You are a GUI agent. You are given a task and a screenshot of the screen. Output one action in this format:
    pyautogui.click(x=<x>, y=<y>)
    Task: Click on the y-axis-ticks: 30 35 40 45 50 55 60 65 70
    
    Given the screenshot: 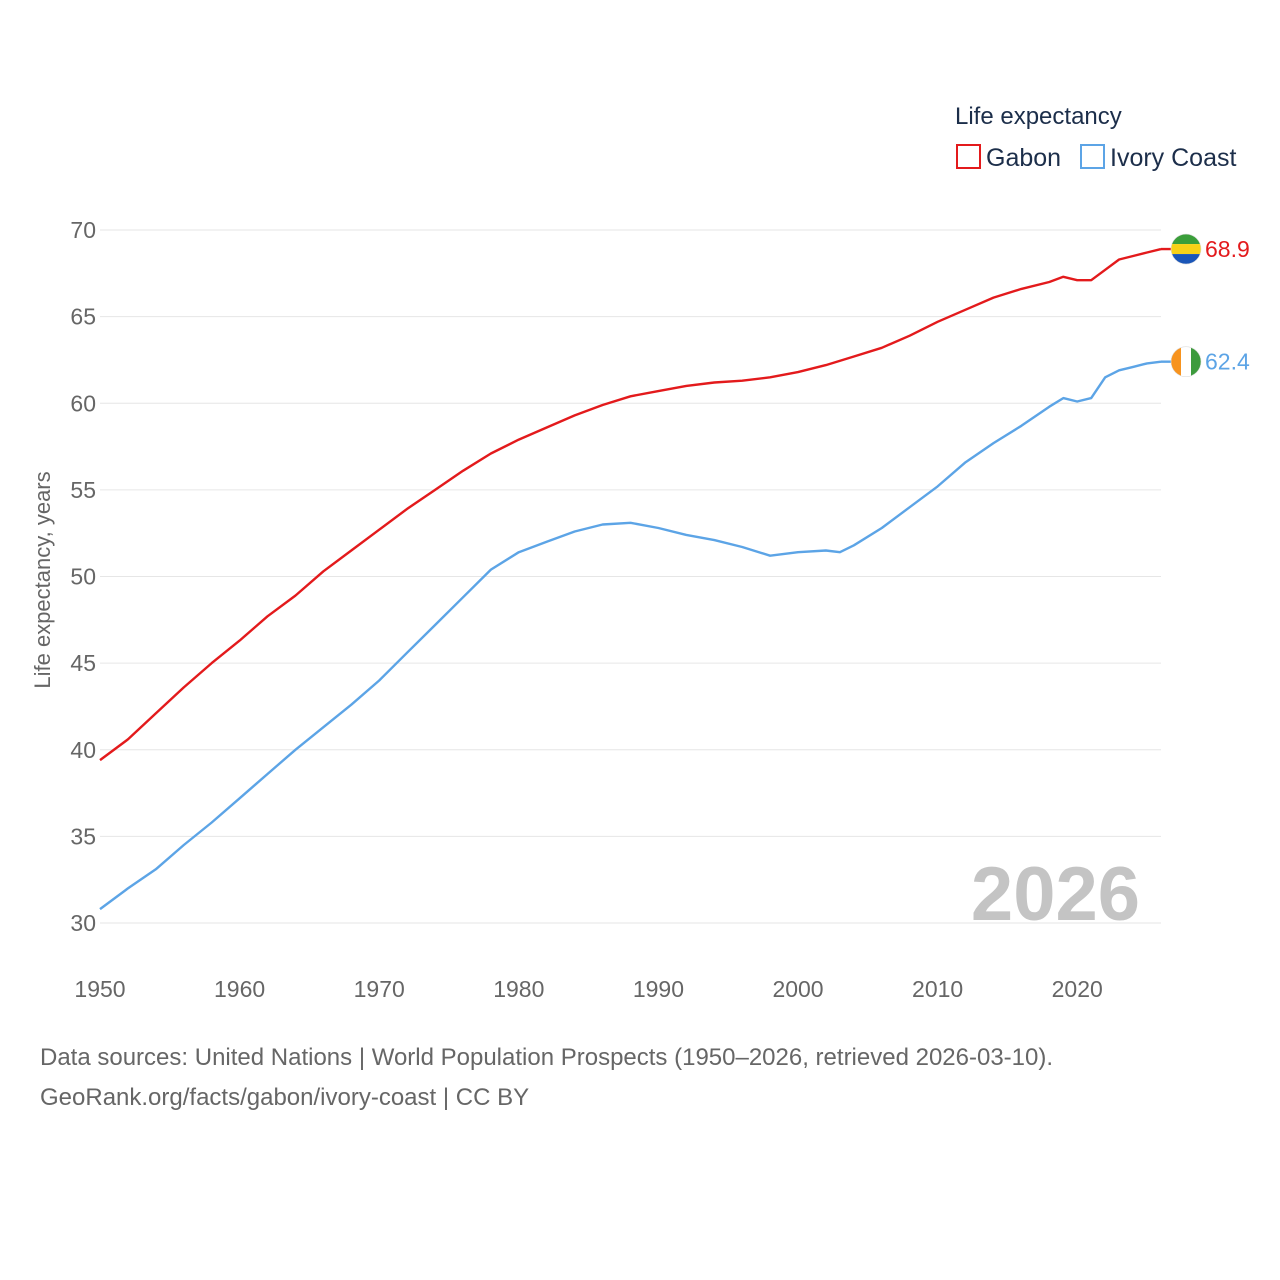 What is the action you would take?
    pyautogui.click(x=83, y=576)
    